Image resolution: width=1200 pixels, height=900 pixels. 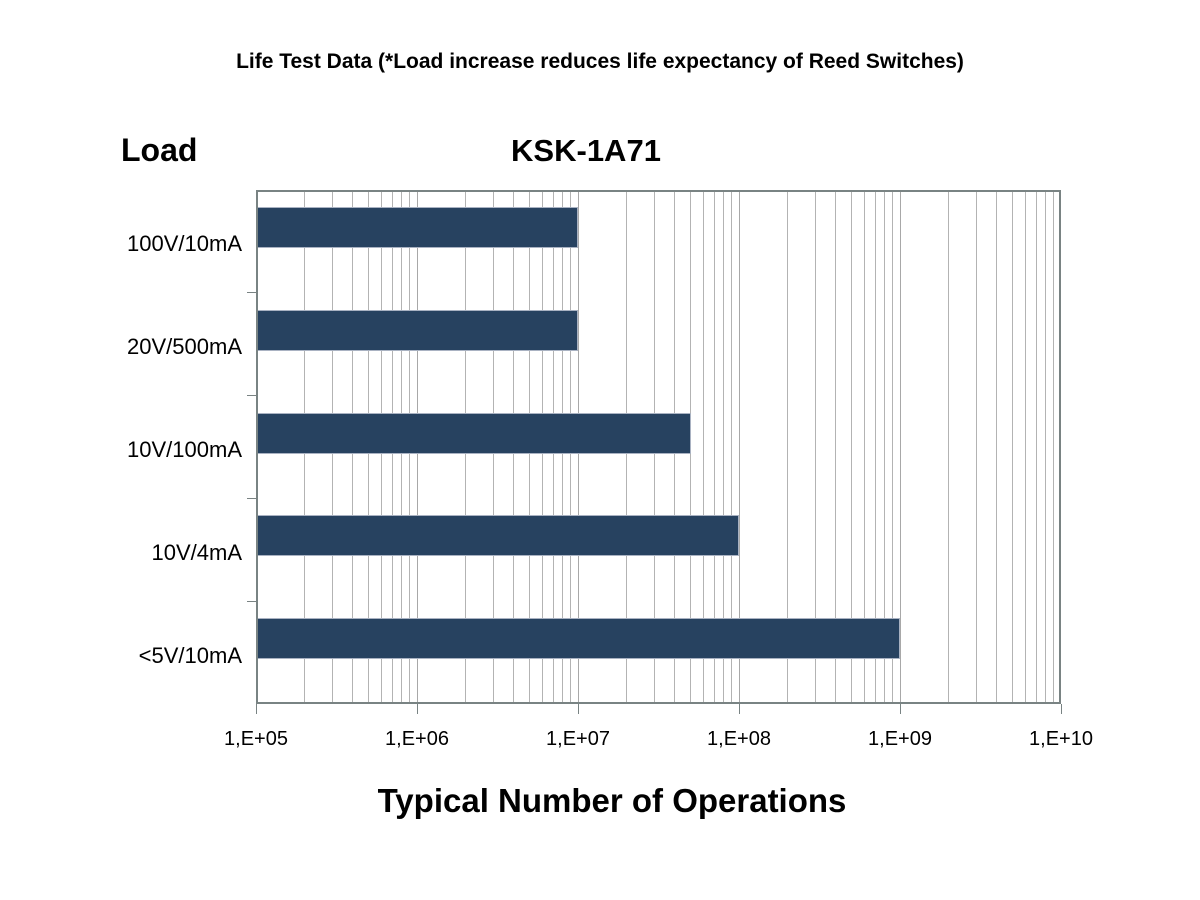 I want to click on x-tick-label: 1,E+08, so click(x=739, y=739).